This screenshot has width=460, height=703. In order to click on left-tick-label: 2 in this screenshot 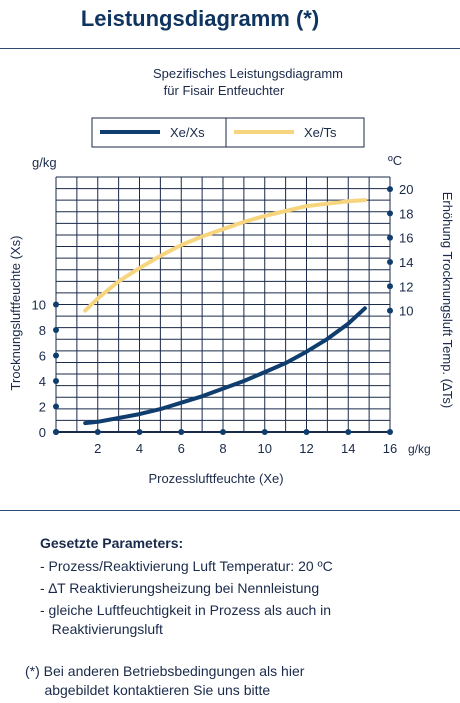, I will do `click(42, 407)`.